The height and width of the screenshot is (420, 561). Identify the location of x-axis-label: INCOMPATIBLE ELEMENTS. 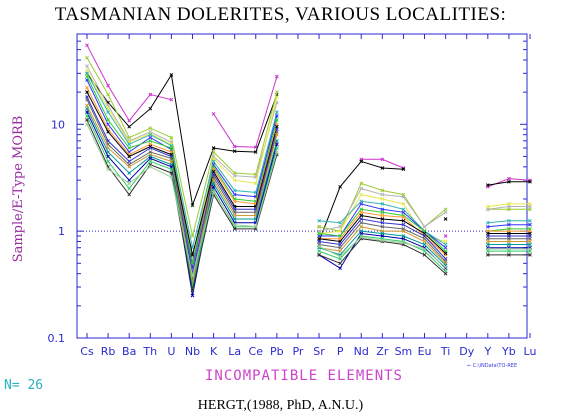
(304, 376).